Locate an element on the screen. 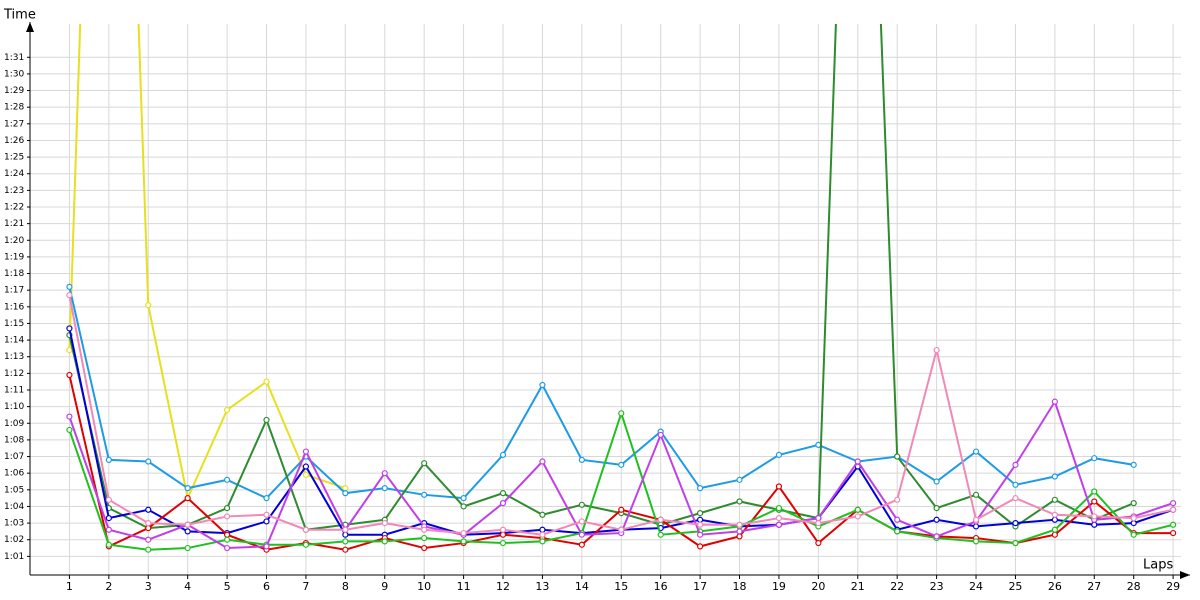 This screenshot has width=1200, height=600. x-tick-label: 21 is located at coordinates (858, 586).